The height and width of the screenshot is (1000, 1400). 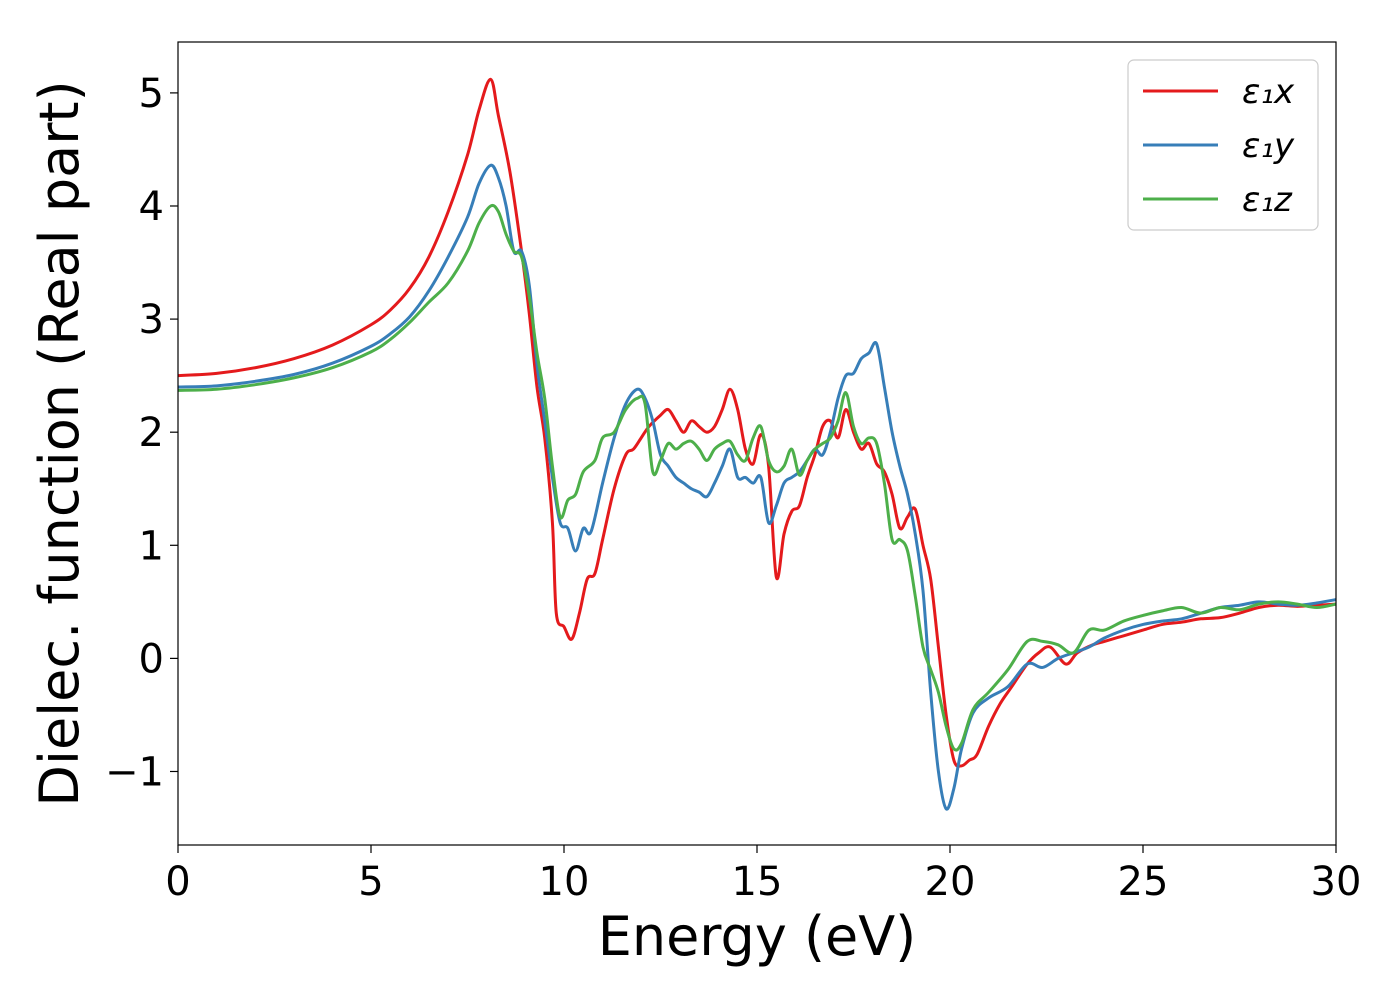 What do you see at coordinates (1268, 92) in the screenshot?
I see `legend-label-1: ε₁x` at bounding box center [1268, 92].